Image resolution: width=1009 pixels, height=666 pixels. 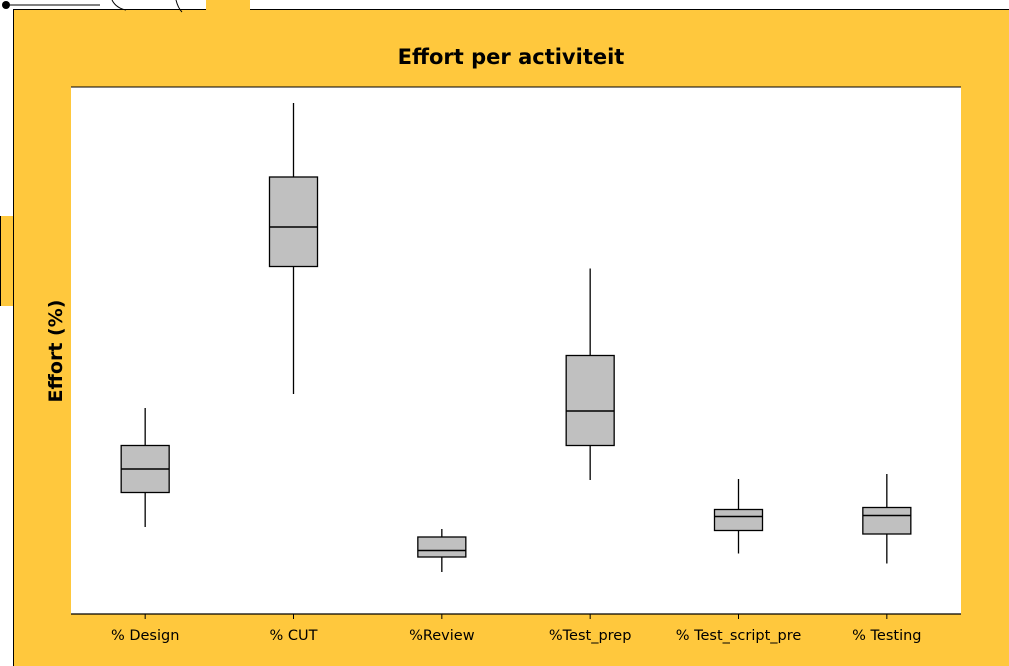 I want to click on chart-title: Effort per activiteit, so click(x=511, y=57).